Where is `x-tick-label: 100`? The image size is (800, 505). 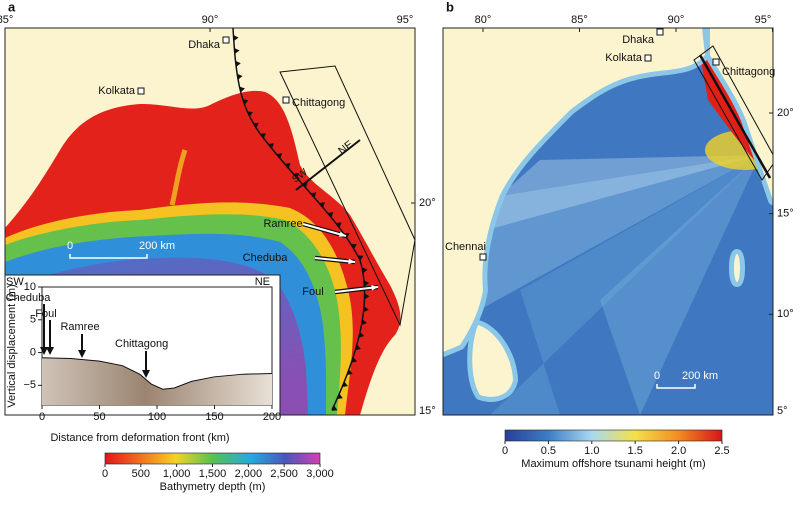
x-tick-label: 100 is located at coordinates (157, 417).